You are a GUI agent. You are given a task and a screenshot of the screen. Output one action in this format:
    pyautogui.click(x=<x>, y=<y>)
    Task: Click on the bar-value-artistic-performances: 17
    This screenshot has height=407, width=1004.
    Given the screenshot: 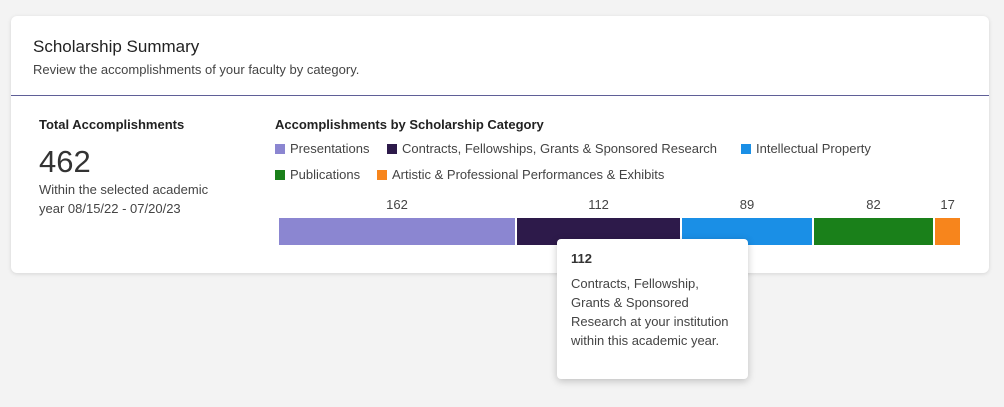 What is the action you would take?
    pyautogui.click(x=947, y=204)
    